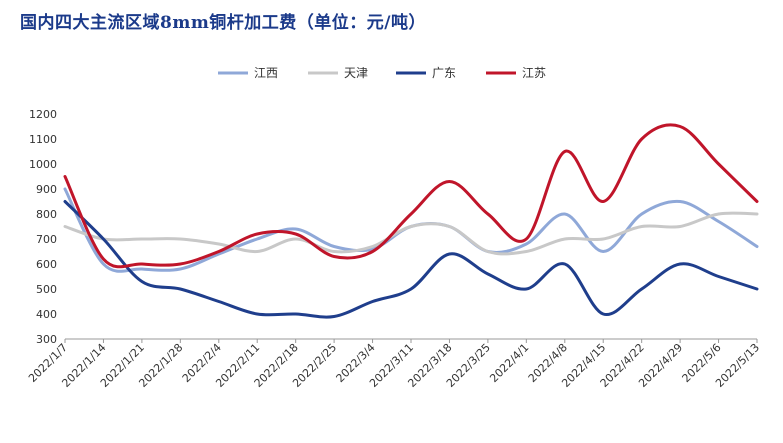  What do you see at coordinates (46, 214) in the screenshot?
I see `y-tick-label: 800` at bounding box center [46, 214].